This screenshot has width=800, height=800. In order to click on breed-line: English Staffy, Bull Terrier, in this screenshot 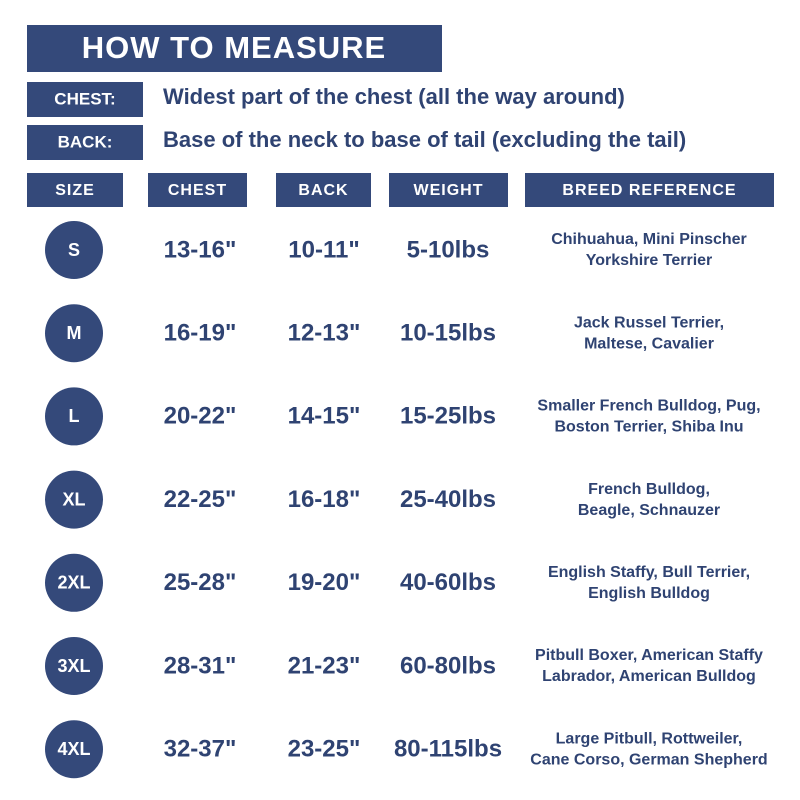, I will do `click(649, 572)`.